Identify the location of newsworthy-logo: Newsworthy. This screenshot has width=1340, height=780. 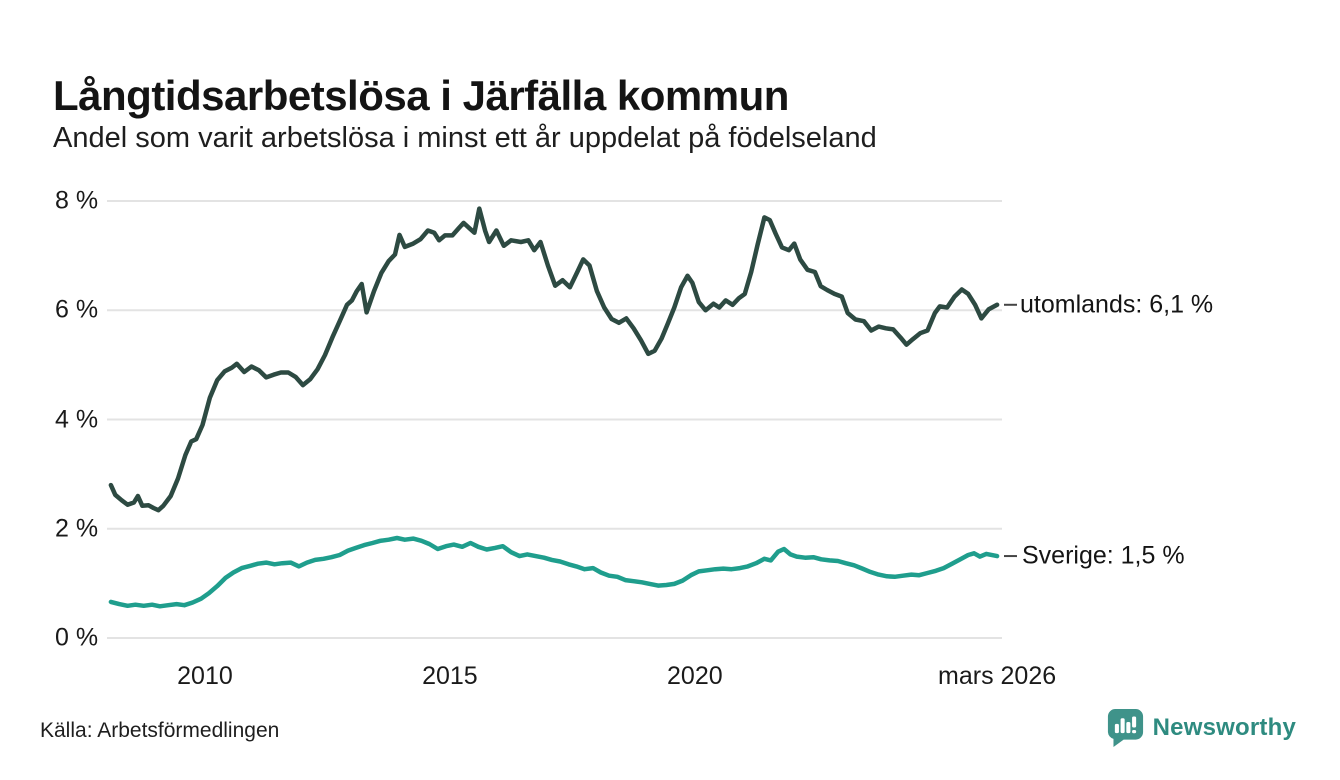
(1201, 728).